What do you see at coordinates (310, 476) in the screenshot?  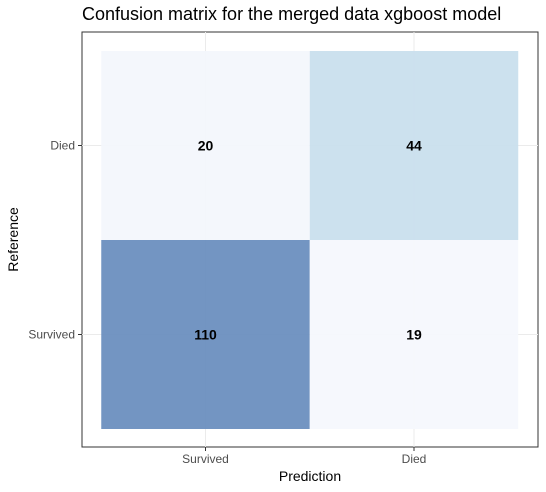 I see `x-axis-title: Prediction` at bounding box center [310, 476].